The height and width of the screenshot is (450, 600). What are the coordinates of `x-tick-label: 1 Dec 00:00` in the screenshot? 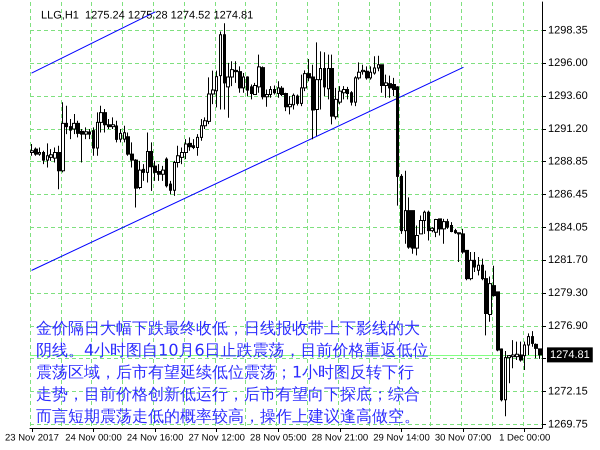 It's located at (524, 438).